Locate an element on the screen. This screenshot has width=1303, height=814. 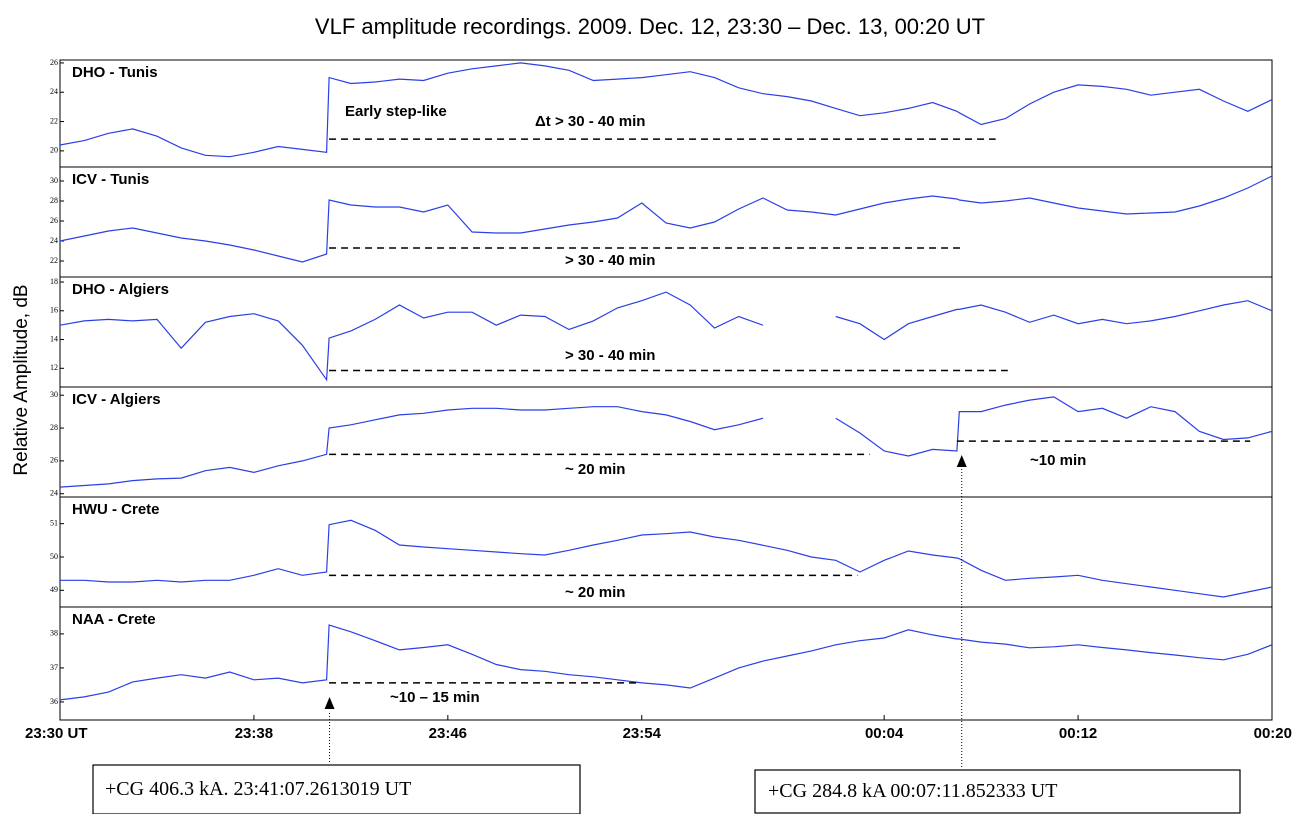
panel-label: DHO - Algiers is located at coordinates (120, 289).